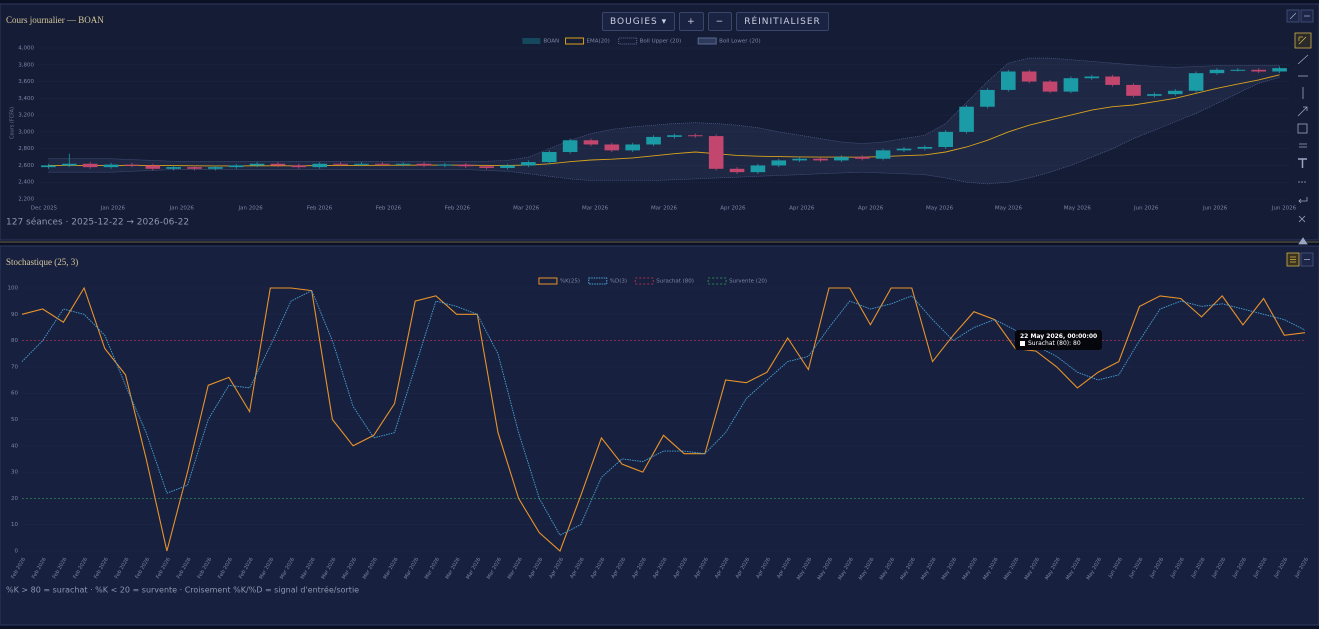  I want to click on y-tick-label: 70, so click(14, 367).